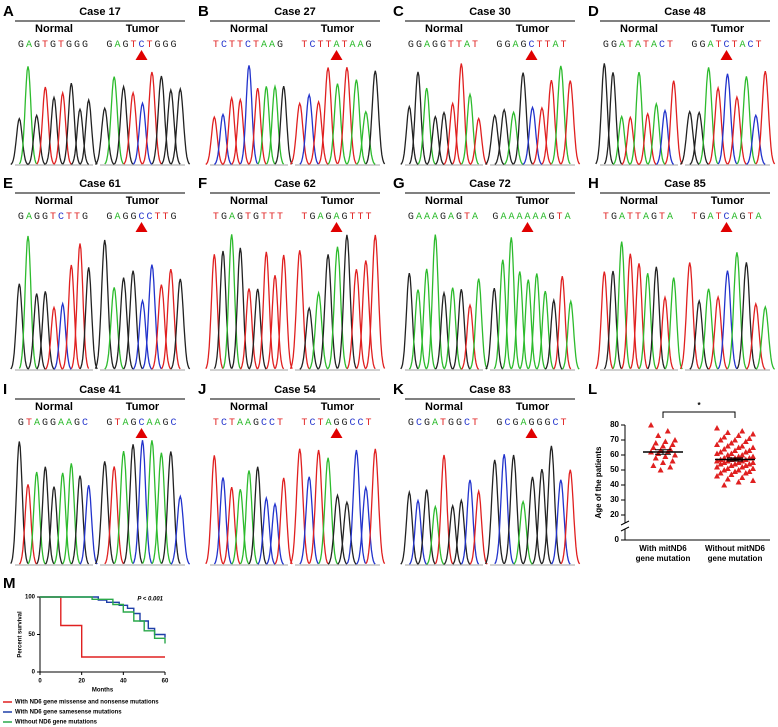 The height and width of the screenshot is (727, 778). What do you see at coordinates (614, 454) in the screenshot?
I see `y-tick-label: 60` at bounding box center [614, 454].